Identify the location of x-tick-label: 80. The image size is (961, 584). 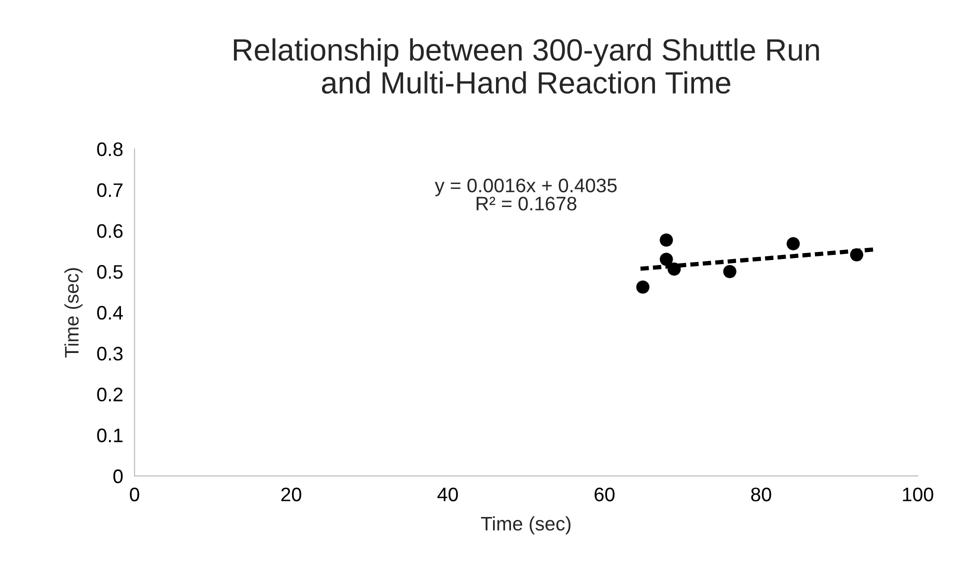
(761, 495).